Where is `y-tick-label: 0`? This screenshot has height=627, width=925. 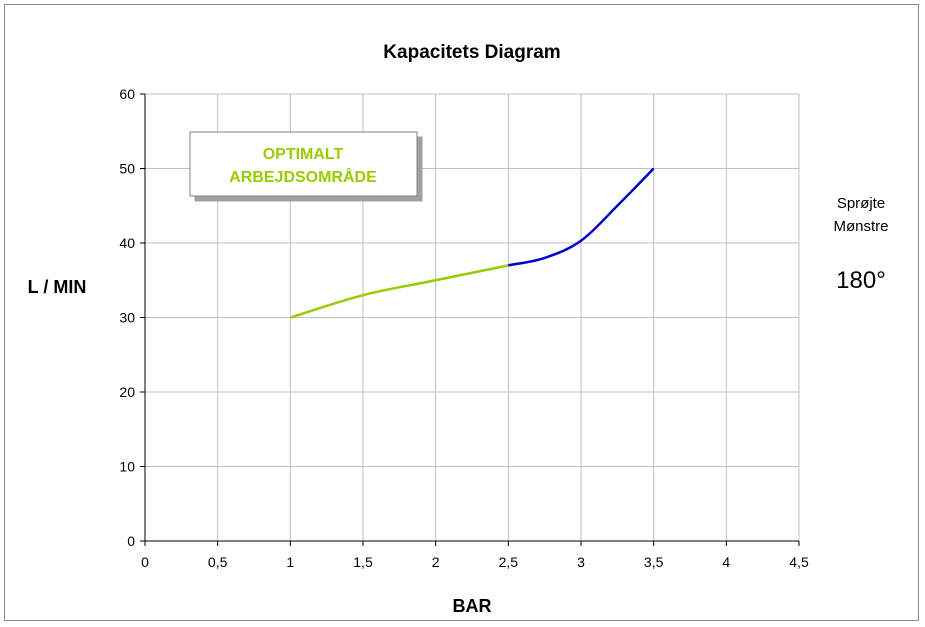 y-tick-label: 0 is located at coordinates (131, 541).